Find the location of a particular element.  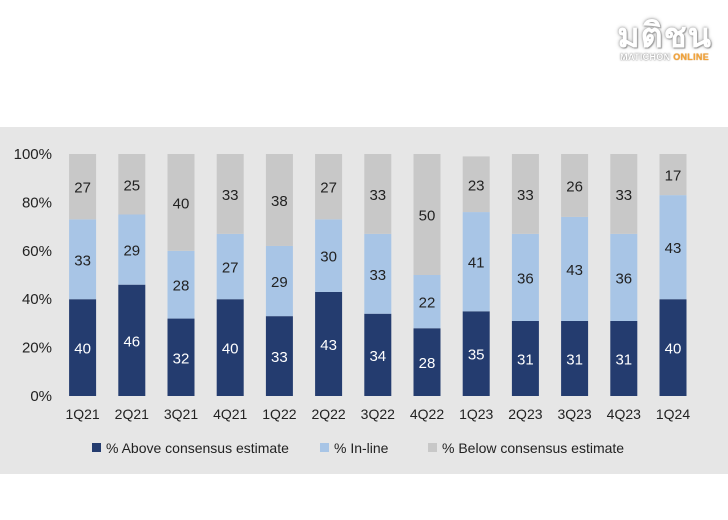

data-label: 38 is located at coordinates (279, 201).